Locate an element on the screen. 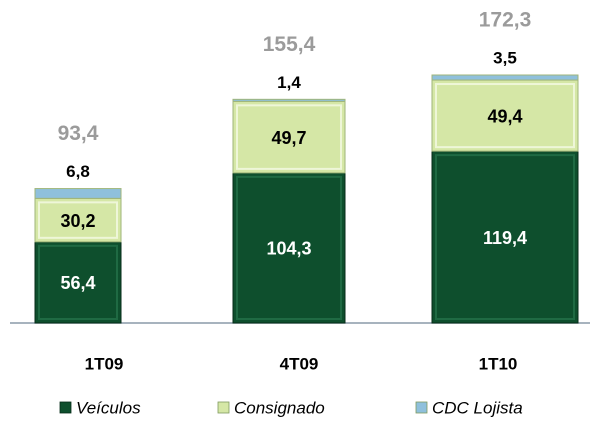  value-label: 49,4 is located at coordinates (504, 116).